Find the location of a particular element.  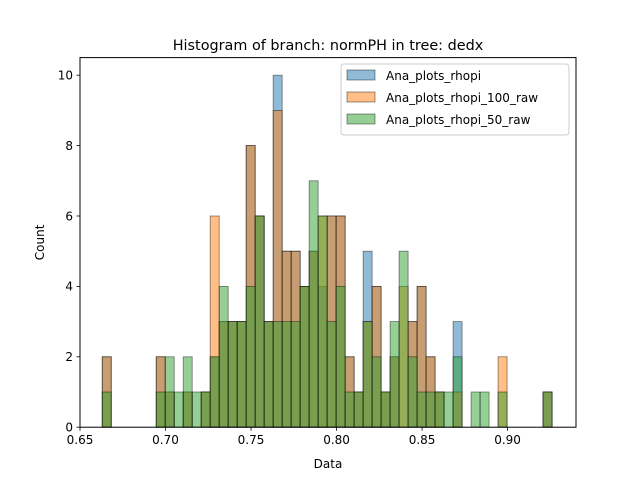

legend-label-rhopi: Ana_plots_rhopi is located at coordinates (433, 76).